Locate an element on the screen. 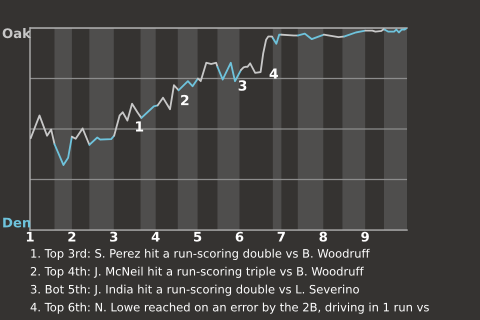 This screenshot has width=480, height=320. x-tick-label: 1 is located at coordinates (30, 237).